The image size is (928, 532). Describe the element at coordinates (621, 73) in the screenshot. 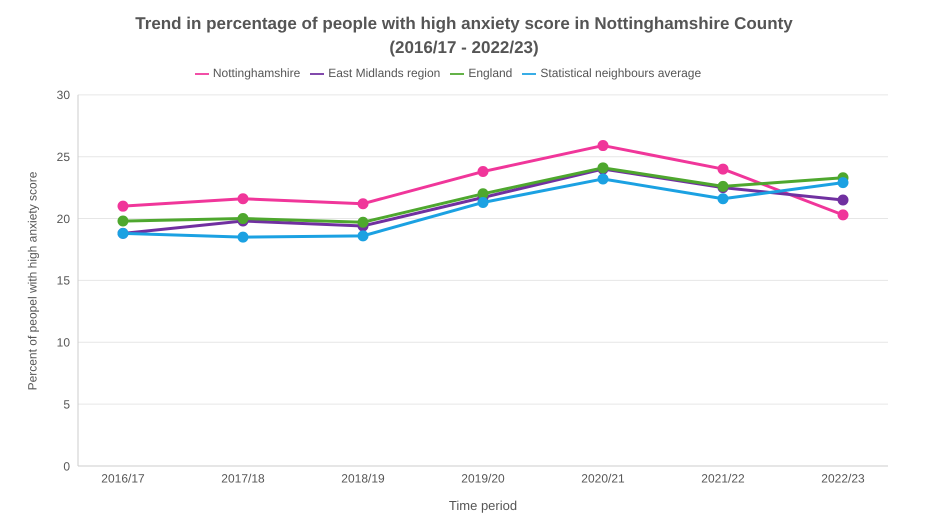

I see `legend-label: Statistical neighbours average` at that location.